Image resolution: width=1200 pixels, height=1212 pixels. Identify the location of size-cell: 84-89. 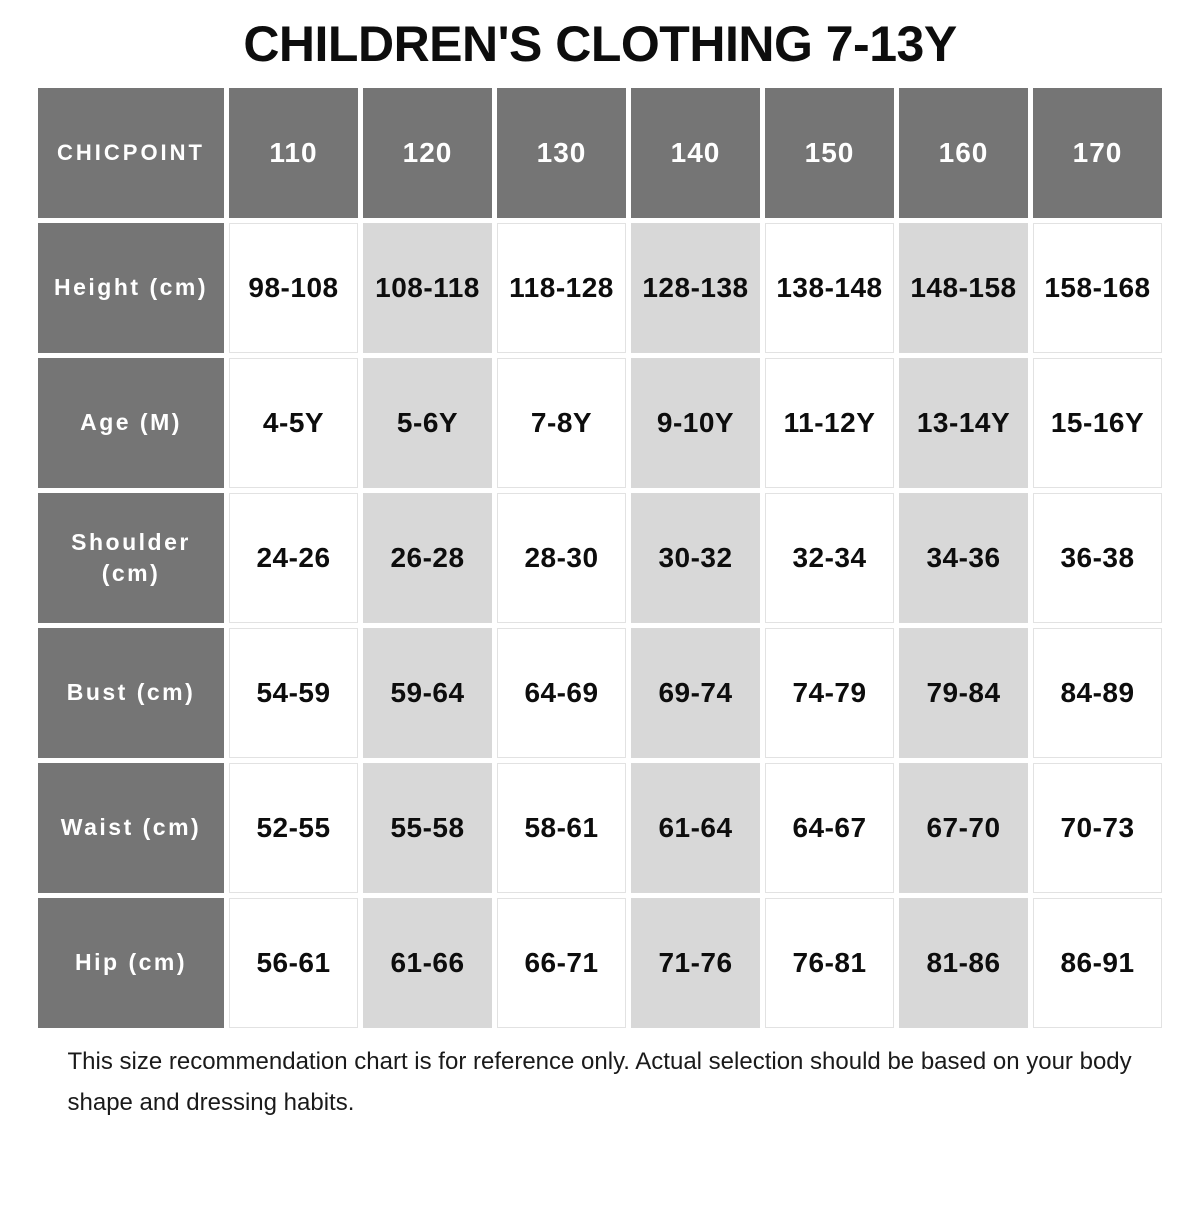
(1097, 693).